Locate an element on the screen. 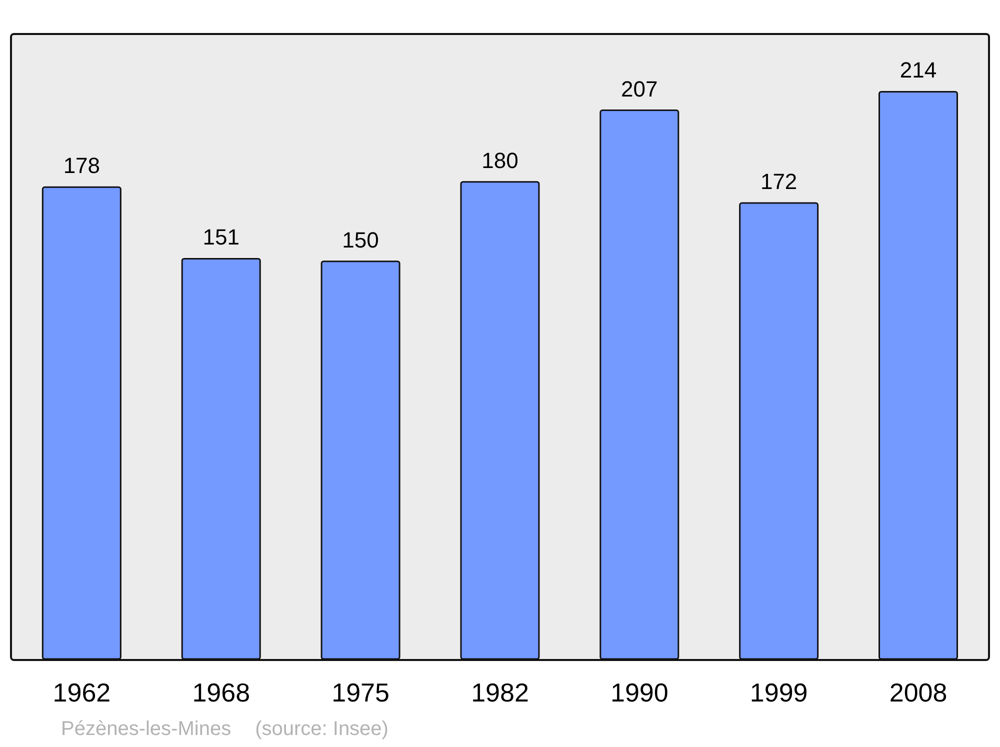 The height and width of the screenshot is (747, 1000). x-tick-label: 1968 is located at coordinates (221, 692).